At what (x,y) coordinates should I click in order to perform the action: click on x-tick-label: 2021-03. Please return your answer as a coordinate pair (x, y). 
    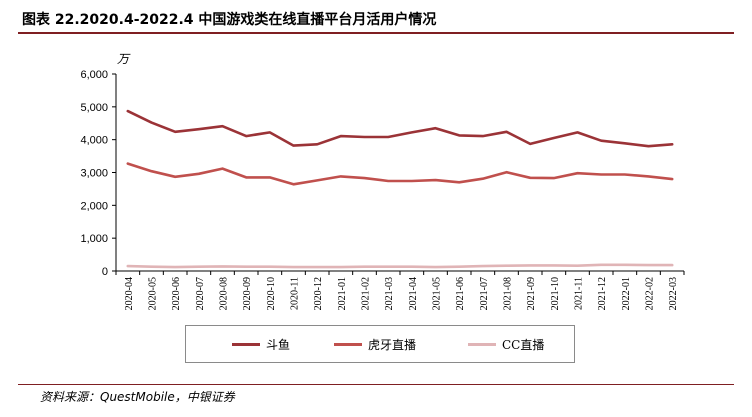
    Looking at the image, I should click on (389, 293).